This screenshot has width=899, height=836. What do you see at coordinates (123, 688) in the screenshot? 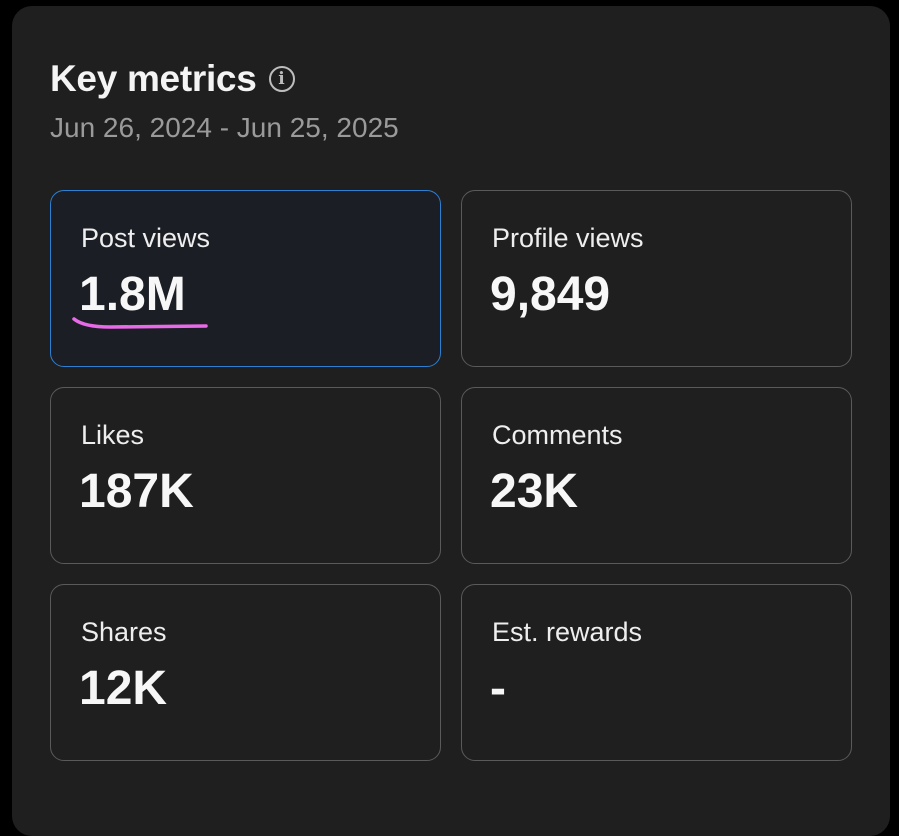
I see `metric-value: 12K` at bounding box center [123, 688].